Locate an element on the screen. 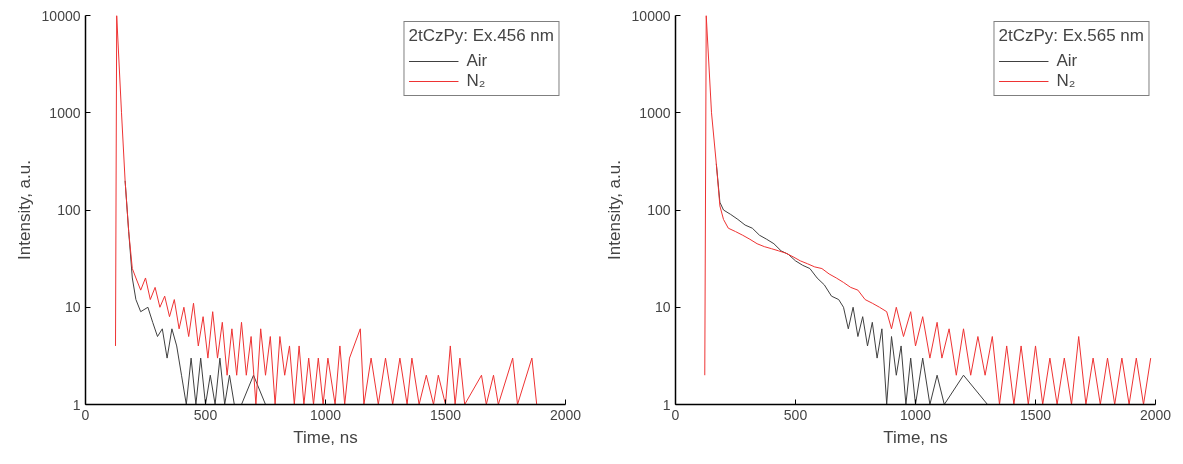 This screenshot has height=464, width=1183. legend-title: 2tCzPy: Ex.456 nm is located at coordinates (481, 36).